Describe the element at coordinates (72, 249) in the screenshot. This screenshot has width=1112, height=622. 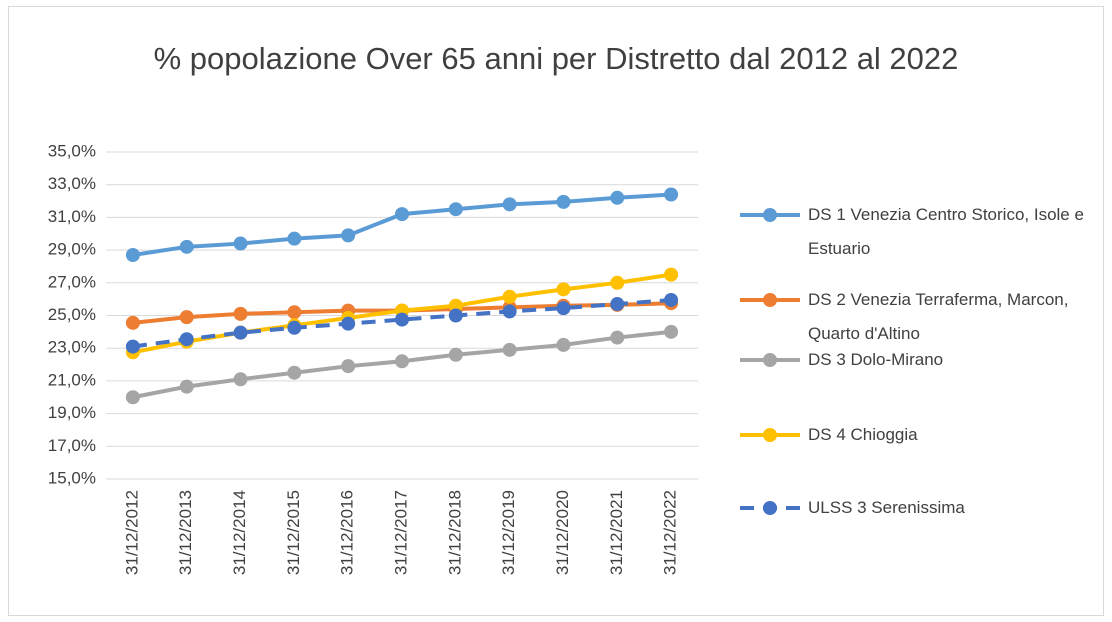
I see `y-tick-label: 29,0%` at that location.